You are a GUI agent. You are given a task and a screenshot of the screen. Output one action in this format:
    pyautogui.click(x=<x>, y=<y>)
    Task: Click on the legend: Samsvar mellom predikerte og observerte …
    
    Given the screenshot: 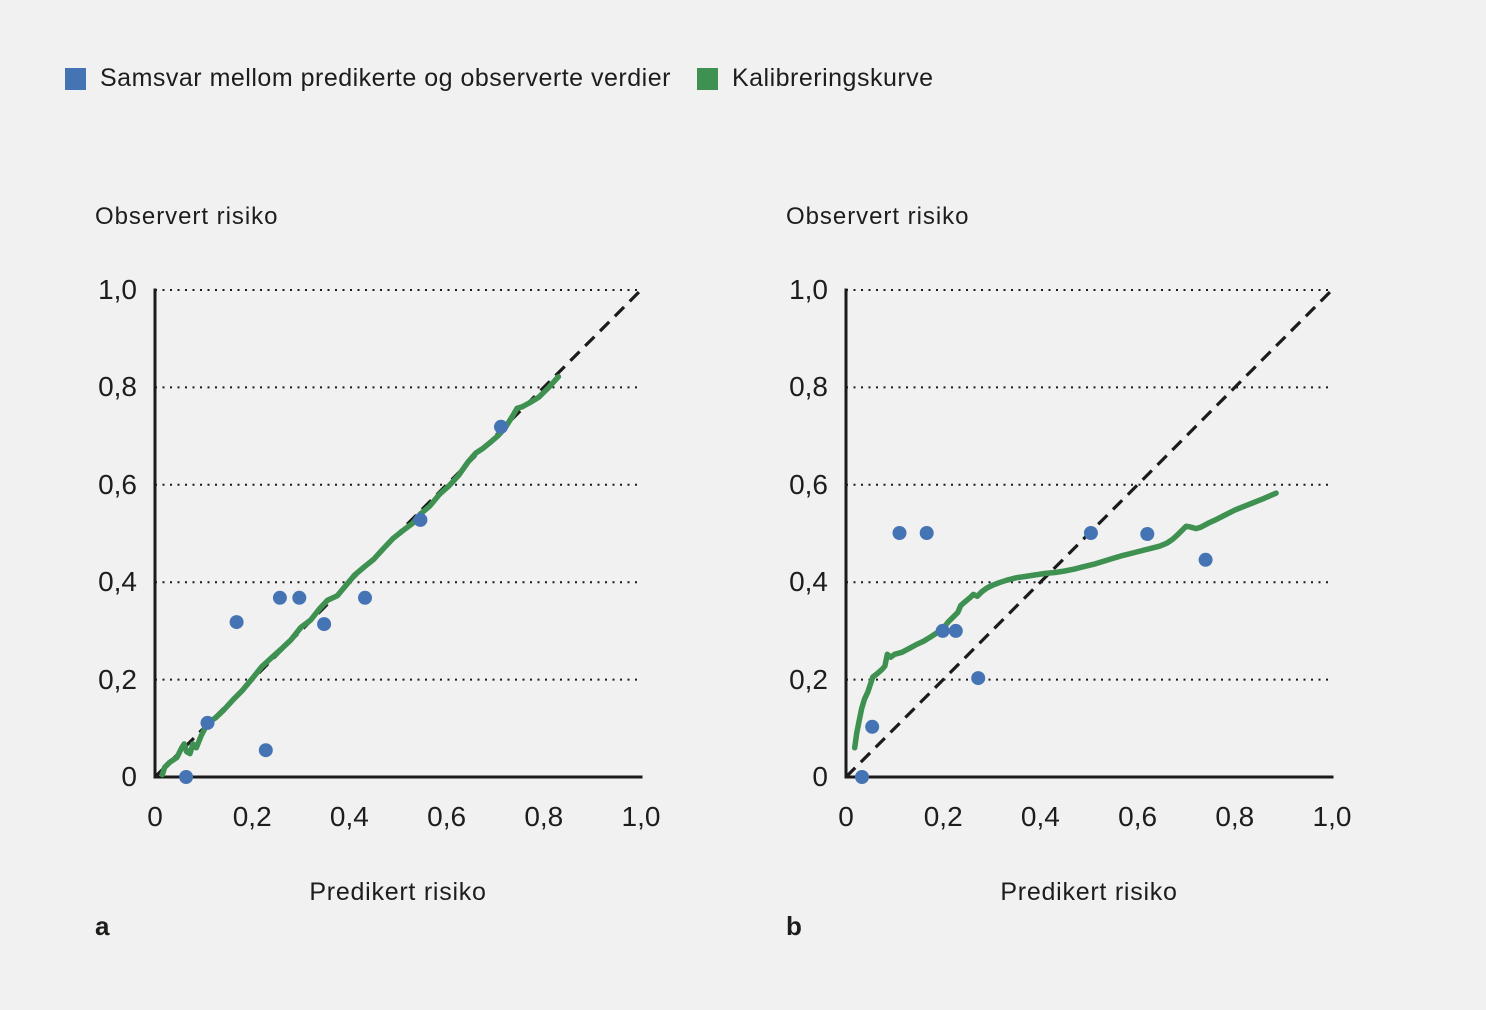 What is the action you would take?
    pyautogui.click(x=499, y=78)
    